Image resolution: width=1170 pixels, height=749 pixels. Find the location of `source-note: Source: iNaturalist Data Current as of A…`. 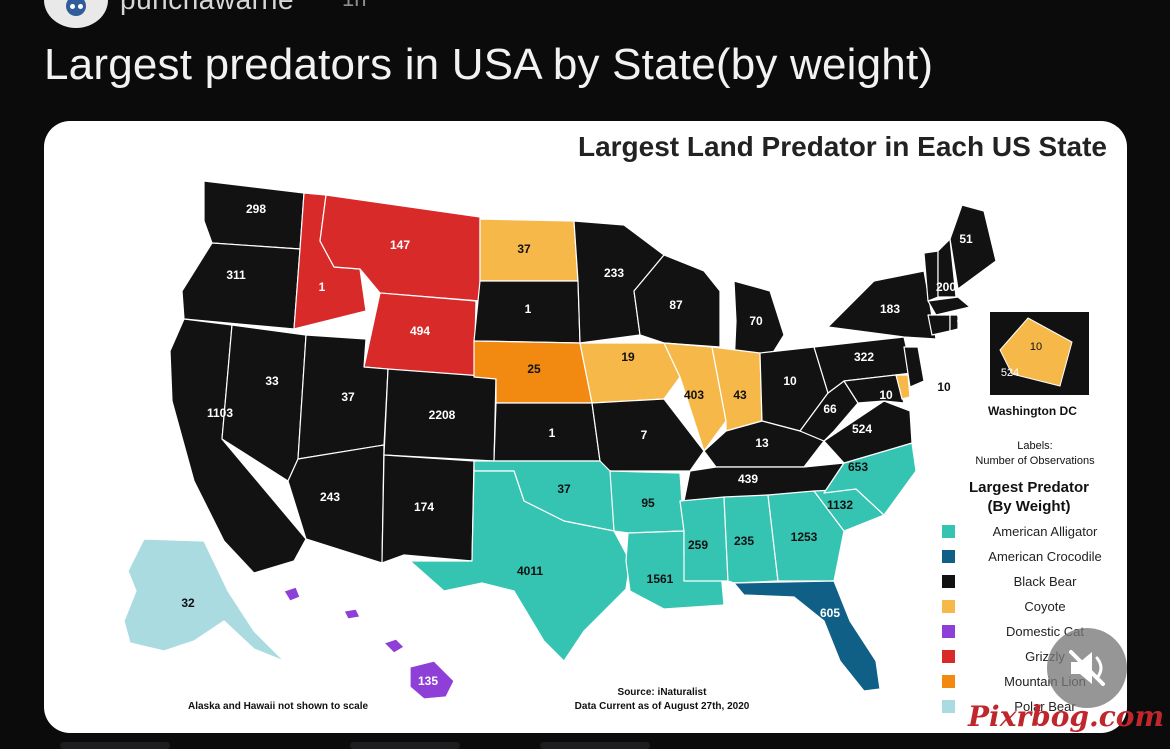

source-note: Source: iNaturalist Data Current as of A… is located at coordinates (662, 700).